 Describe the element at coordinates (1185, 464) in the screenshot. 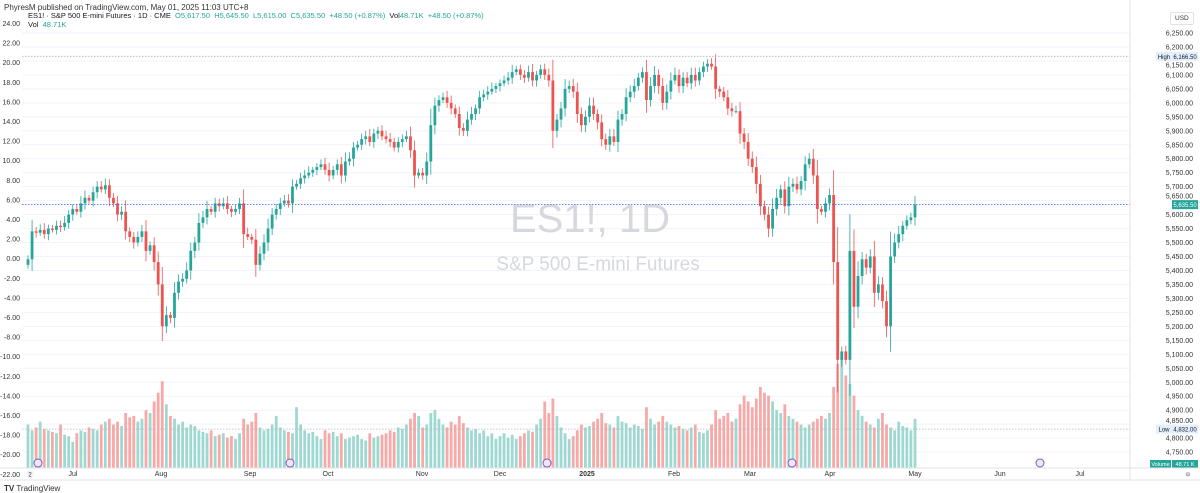

I see `volume-tag-value-bg` at that location.